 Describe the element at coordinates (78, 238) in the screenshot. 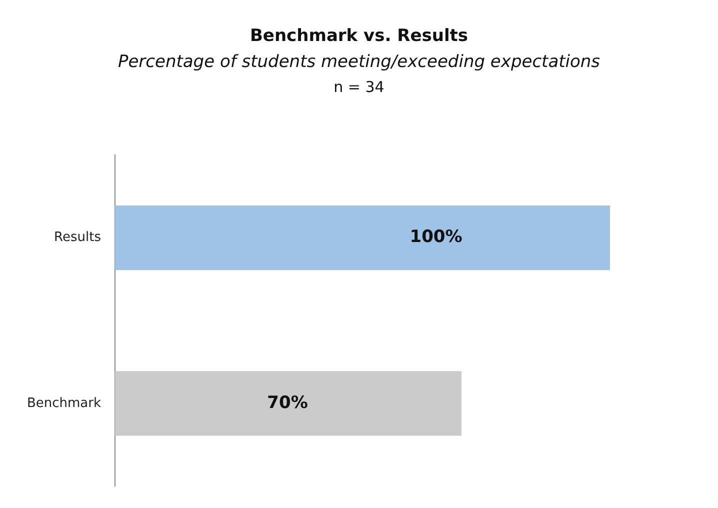

I see `y-tick-label: Results` at that location.